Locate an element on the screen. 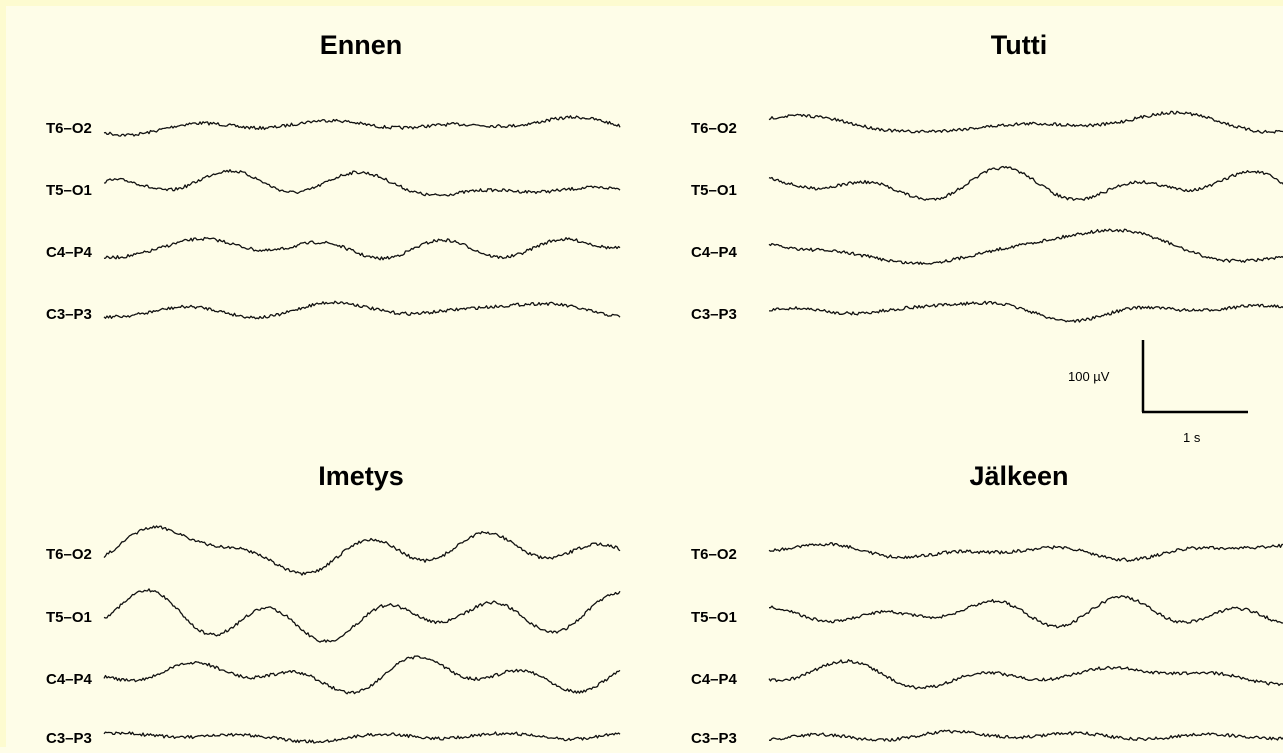 The height and width of the screenshot is (753, 1283). panel-title-jalkeen: Jälkeen is located at coordinates (1019, 476).